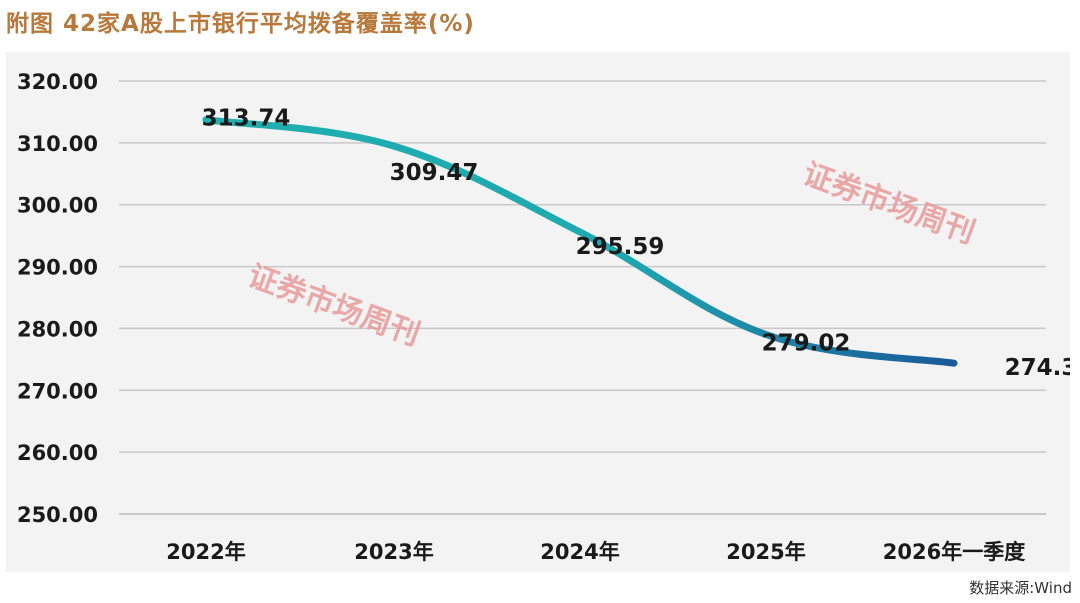  What do you see at coordinates (57, 391) in the screenshot?
I see `y-tick-label: 270.00` at bounding box center [57, 391].